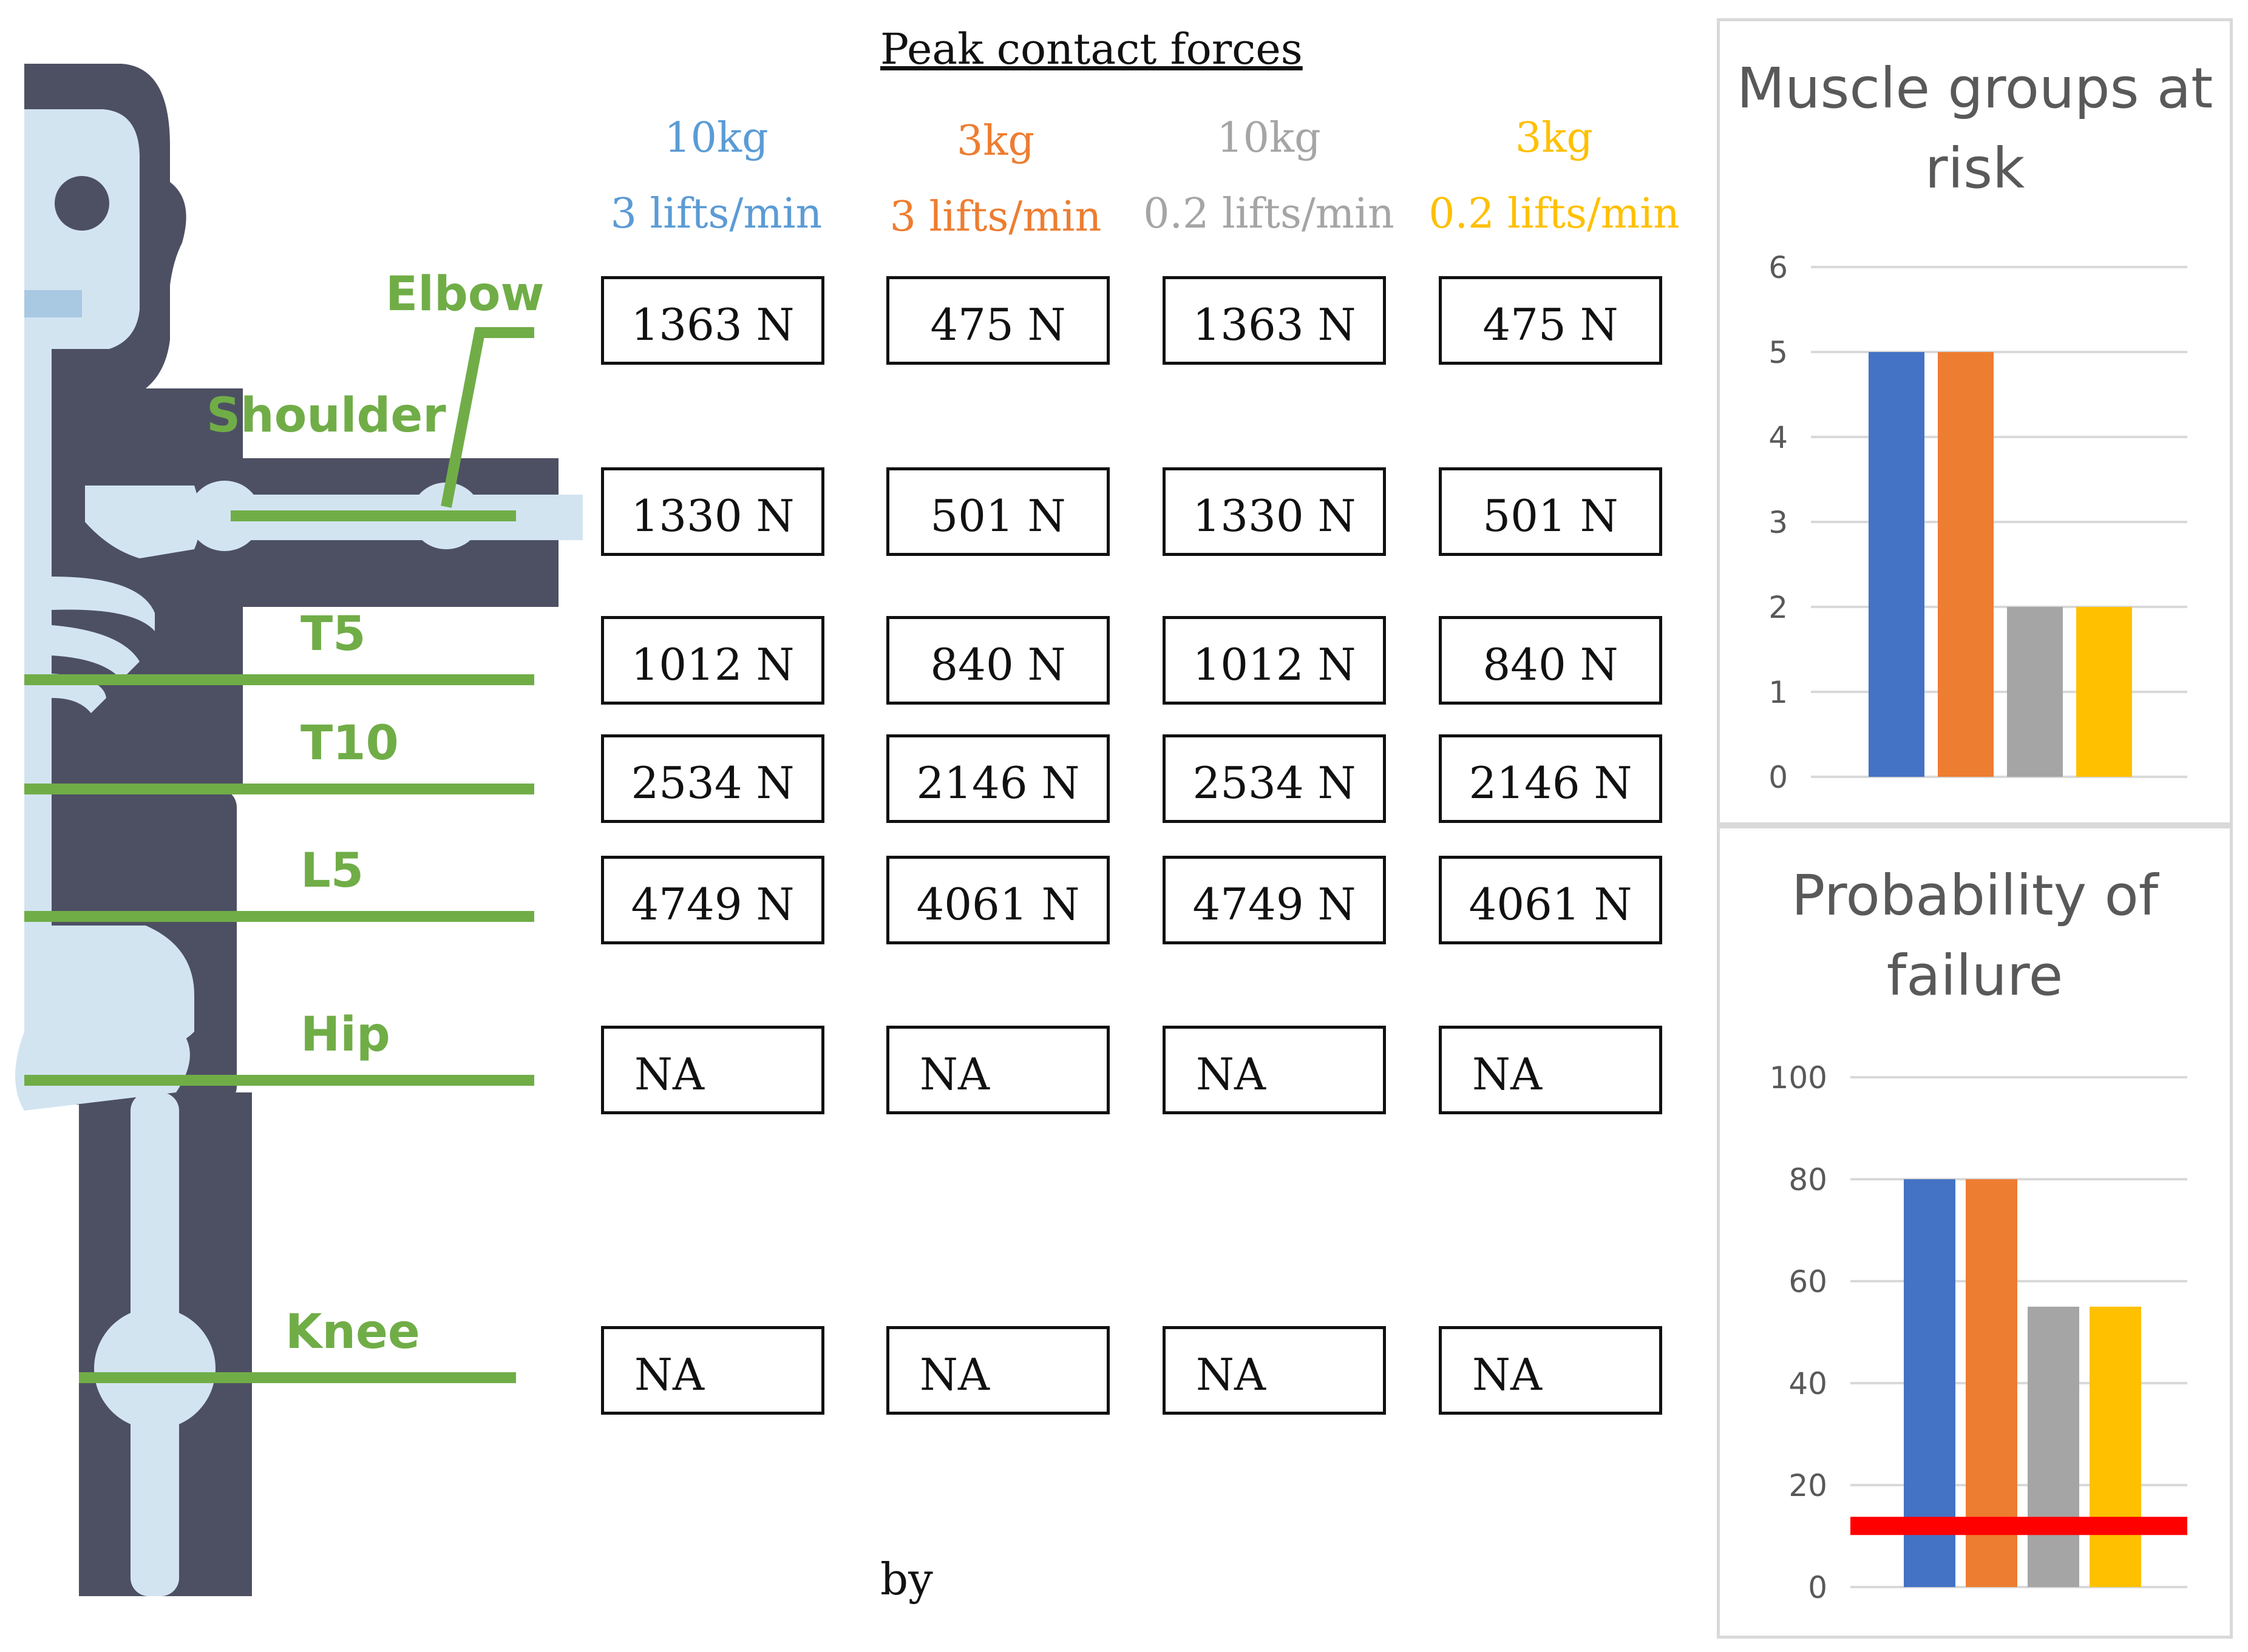 Image resolution: width=2248 pixels, height=1652 pixels. I want to click on chart-panel-probability: Probability of failure 0 20 40 60 80 100, so click(1975, 1232).